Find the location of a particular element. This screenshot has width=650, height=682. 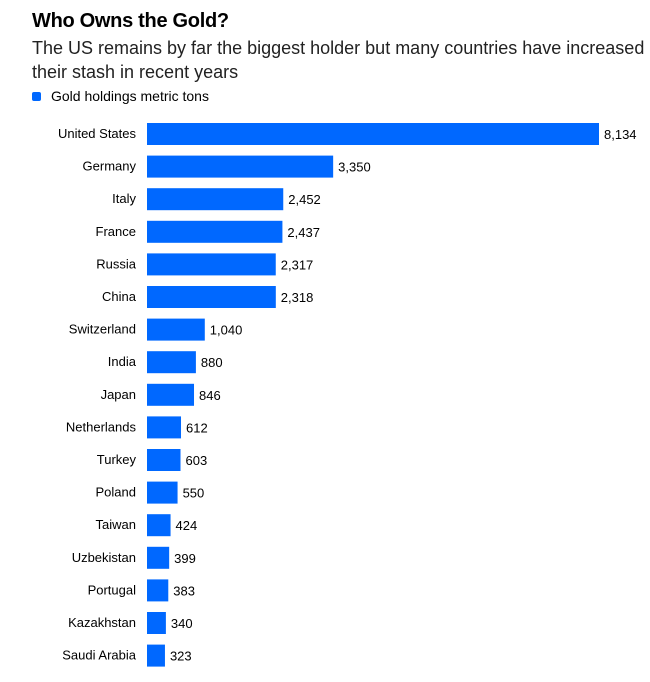

value-label: 846 is located at coordinates (210, 395).